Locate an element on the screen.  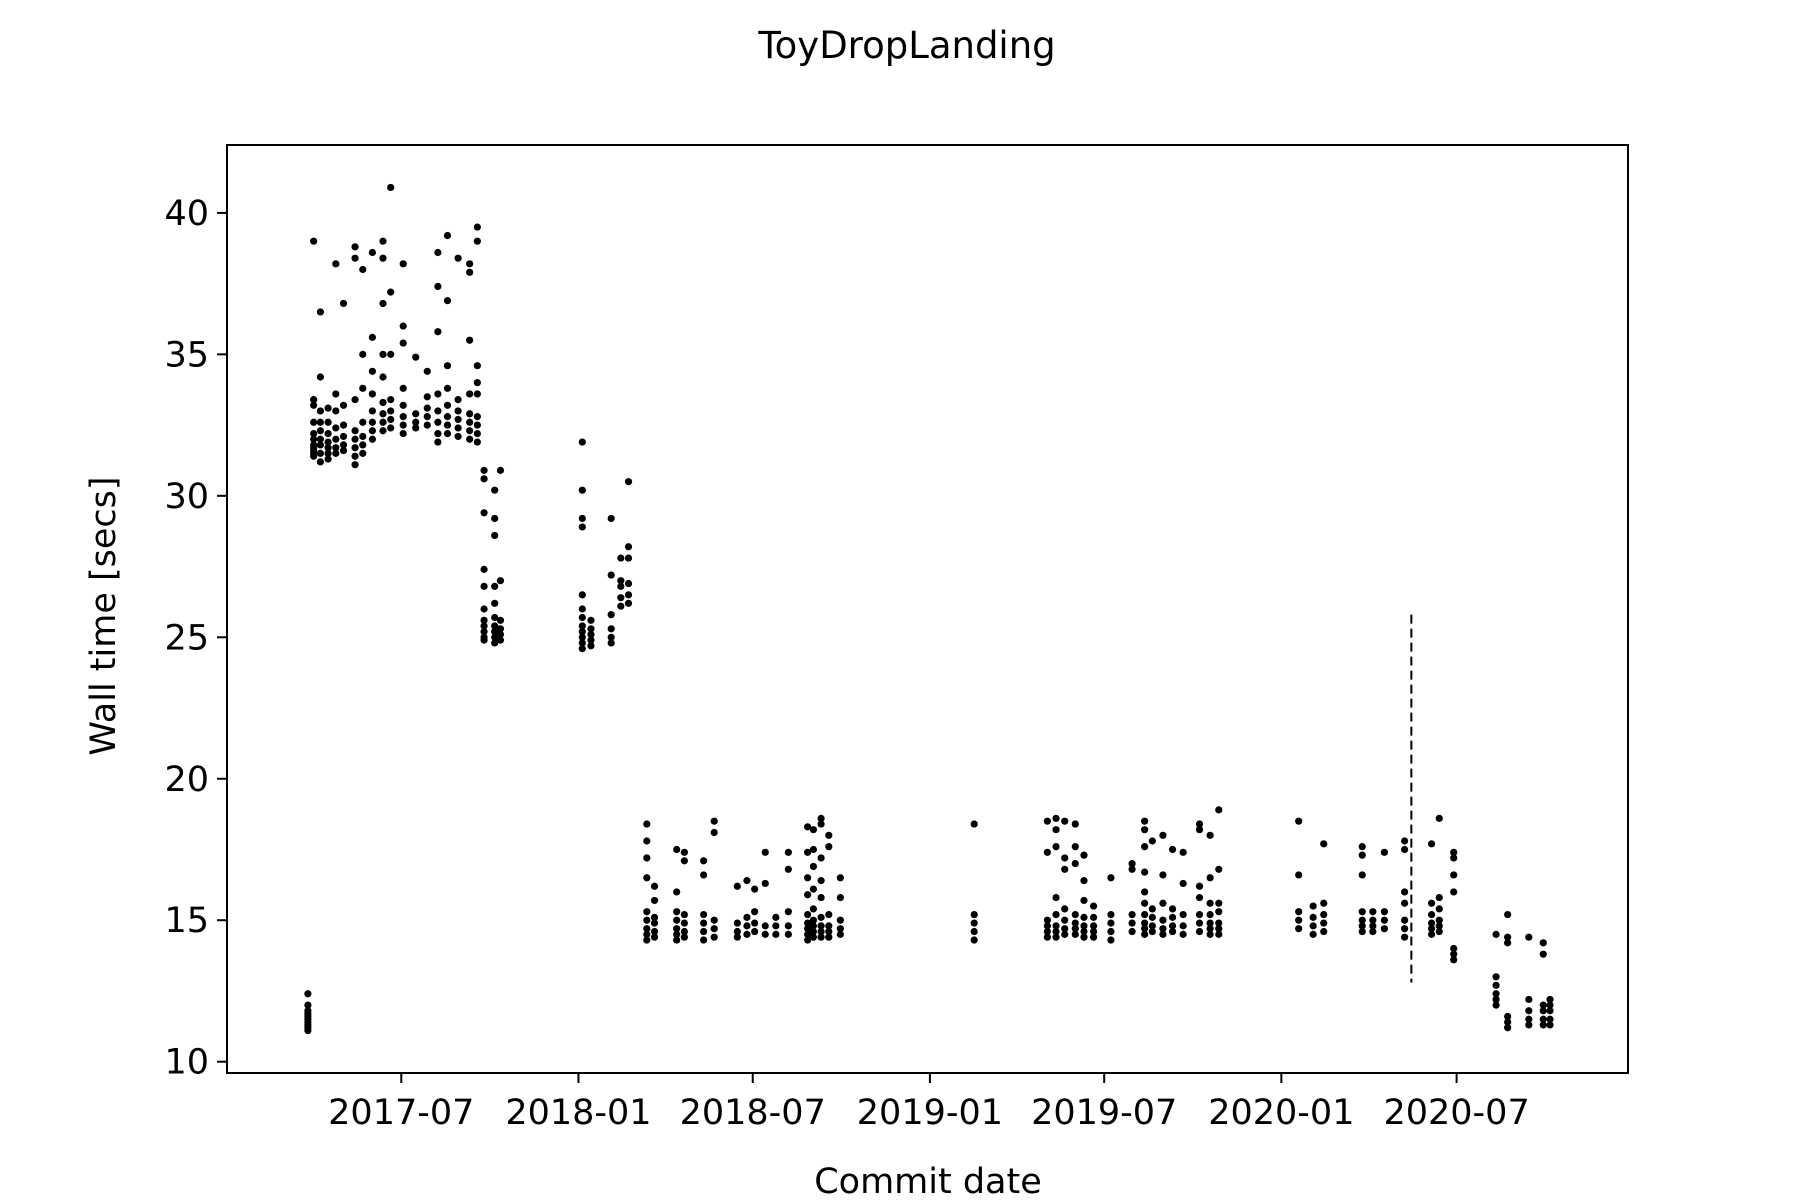
y-tick-label: 25 is located at coordinates (186, 638).